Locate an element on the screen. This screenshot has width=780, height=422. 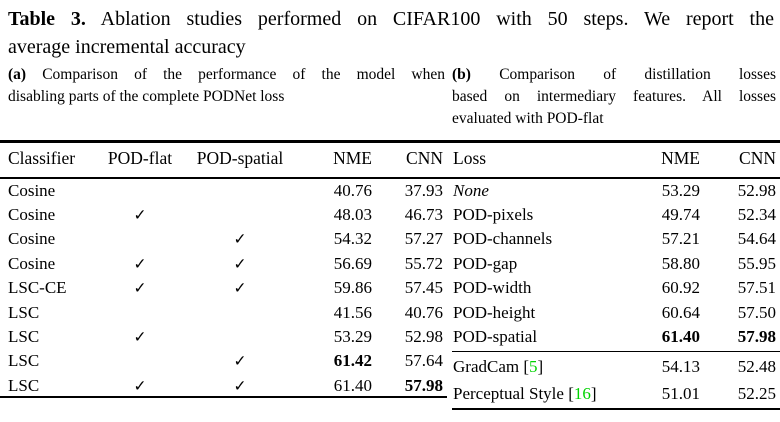
left-table-header-row: Classifier POD-flat POD-spatial NME CNN is located at coordinates (223, 158).